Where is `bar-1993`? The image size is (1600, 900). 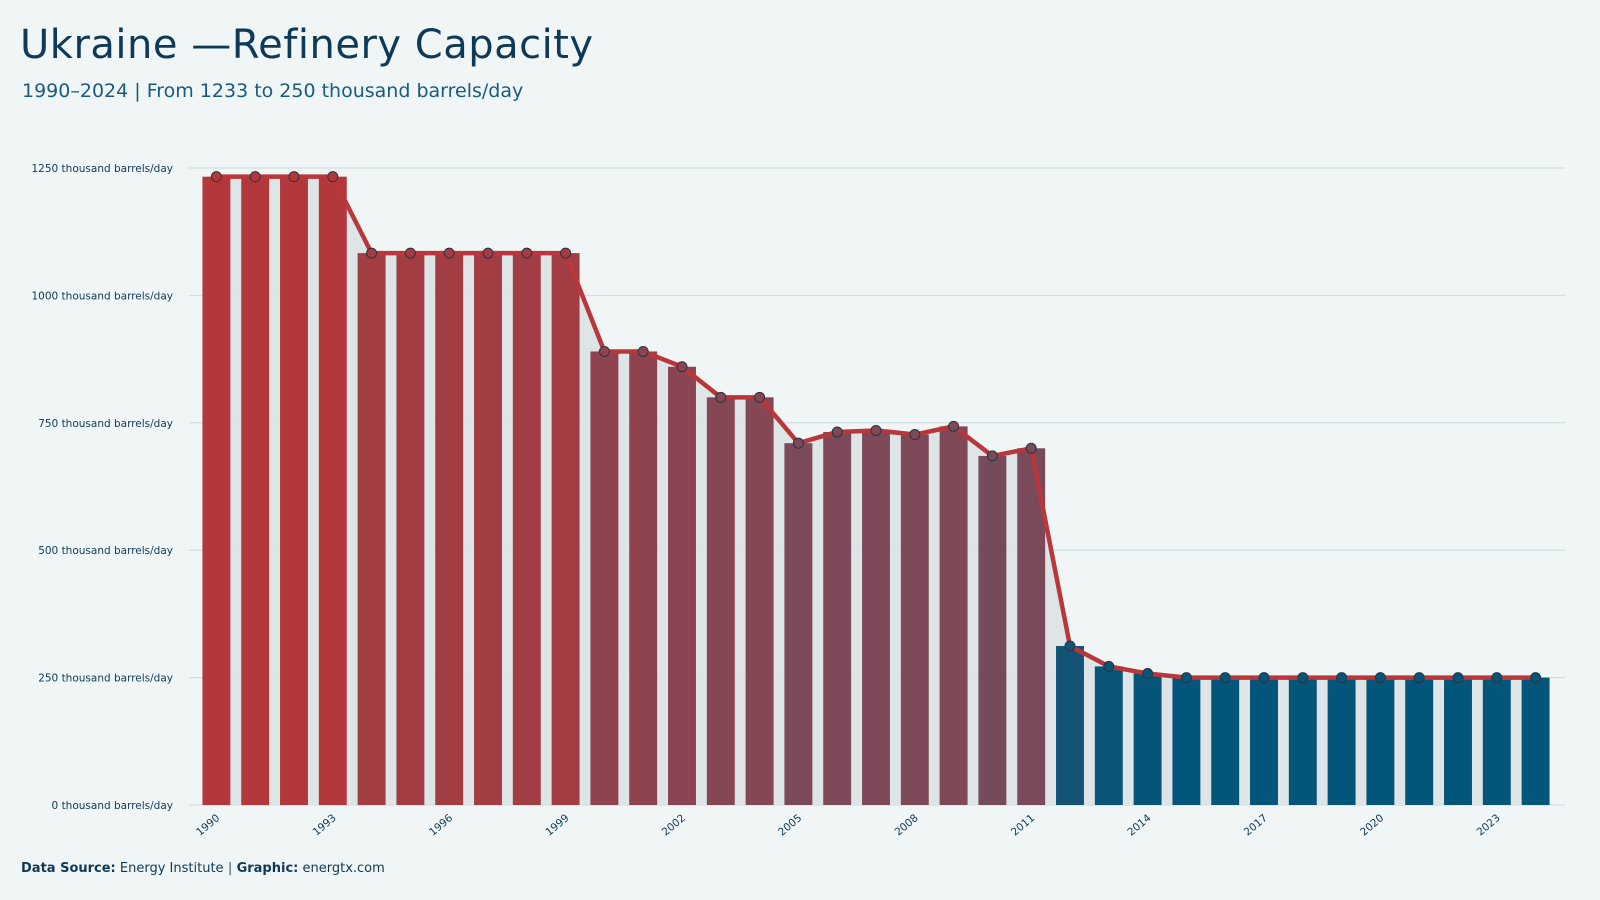
bar-1993 is located at coordinates (332, 490).